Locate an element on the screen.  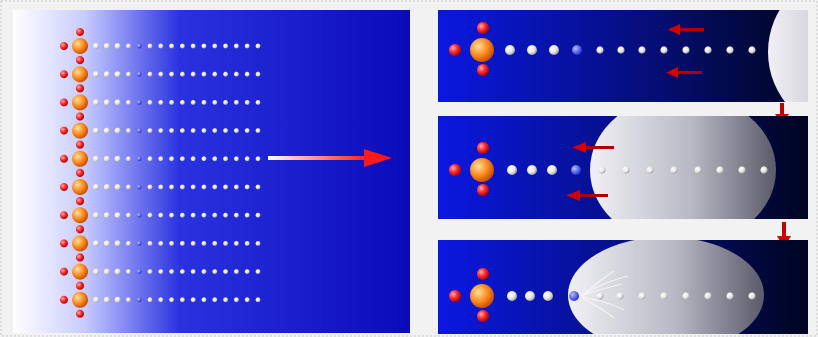
molecule-chain is located at coordinates (160, 187).